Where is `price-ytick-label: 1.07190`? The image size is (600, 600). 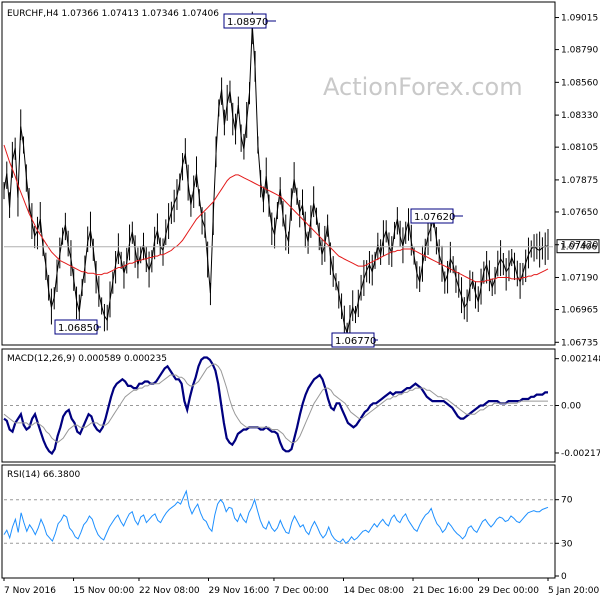 price-ytick-label: 1.07190 is located at coordinates (579, 278).